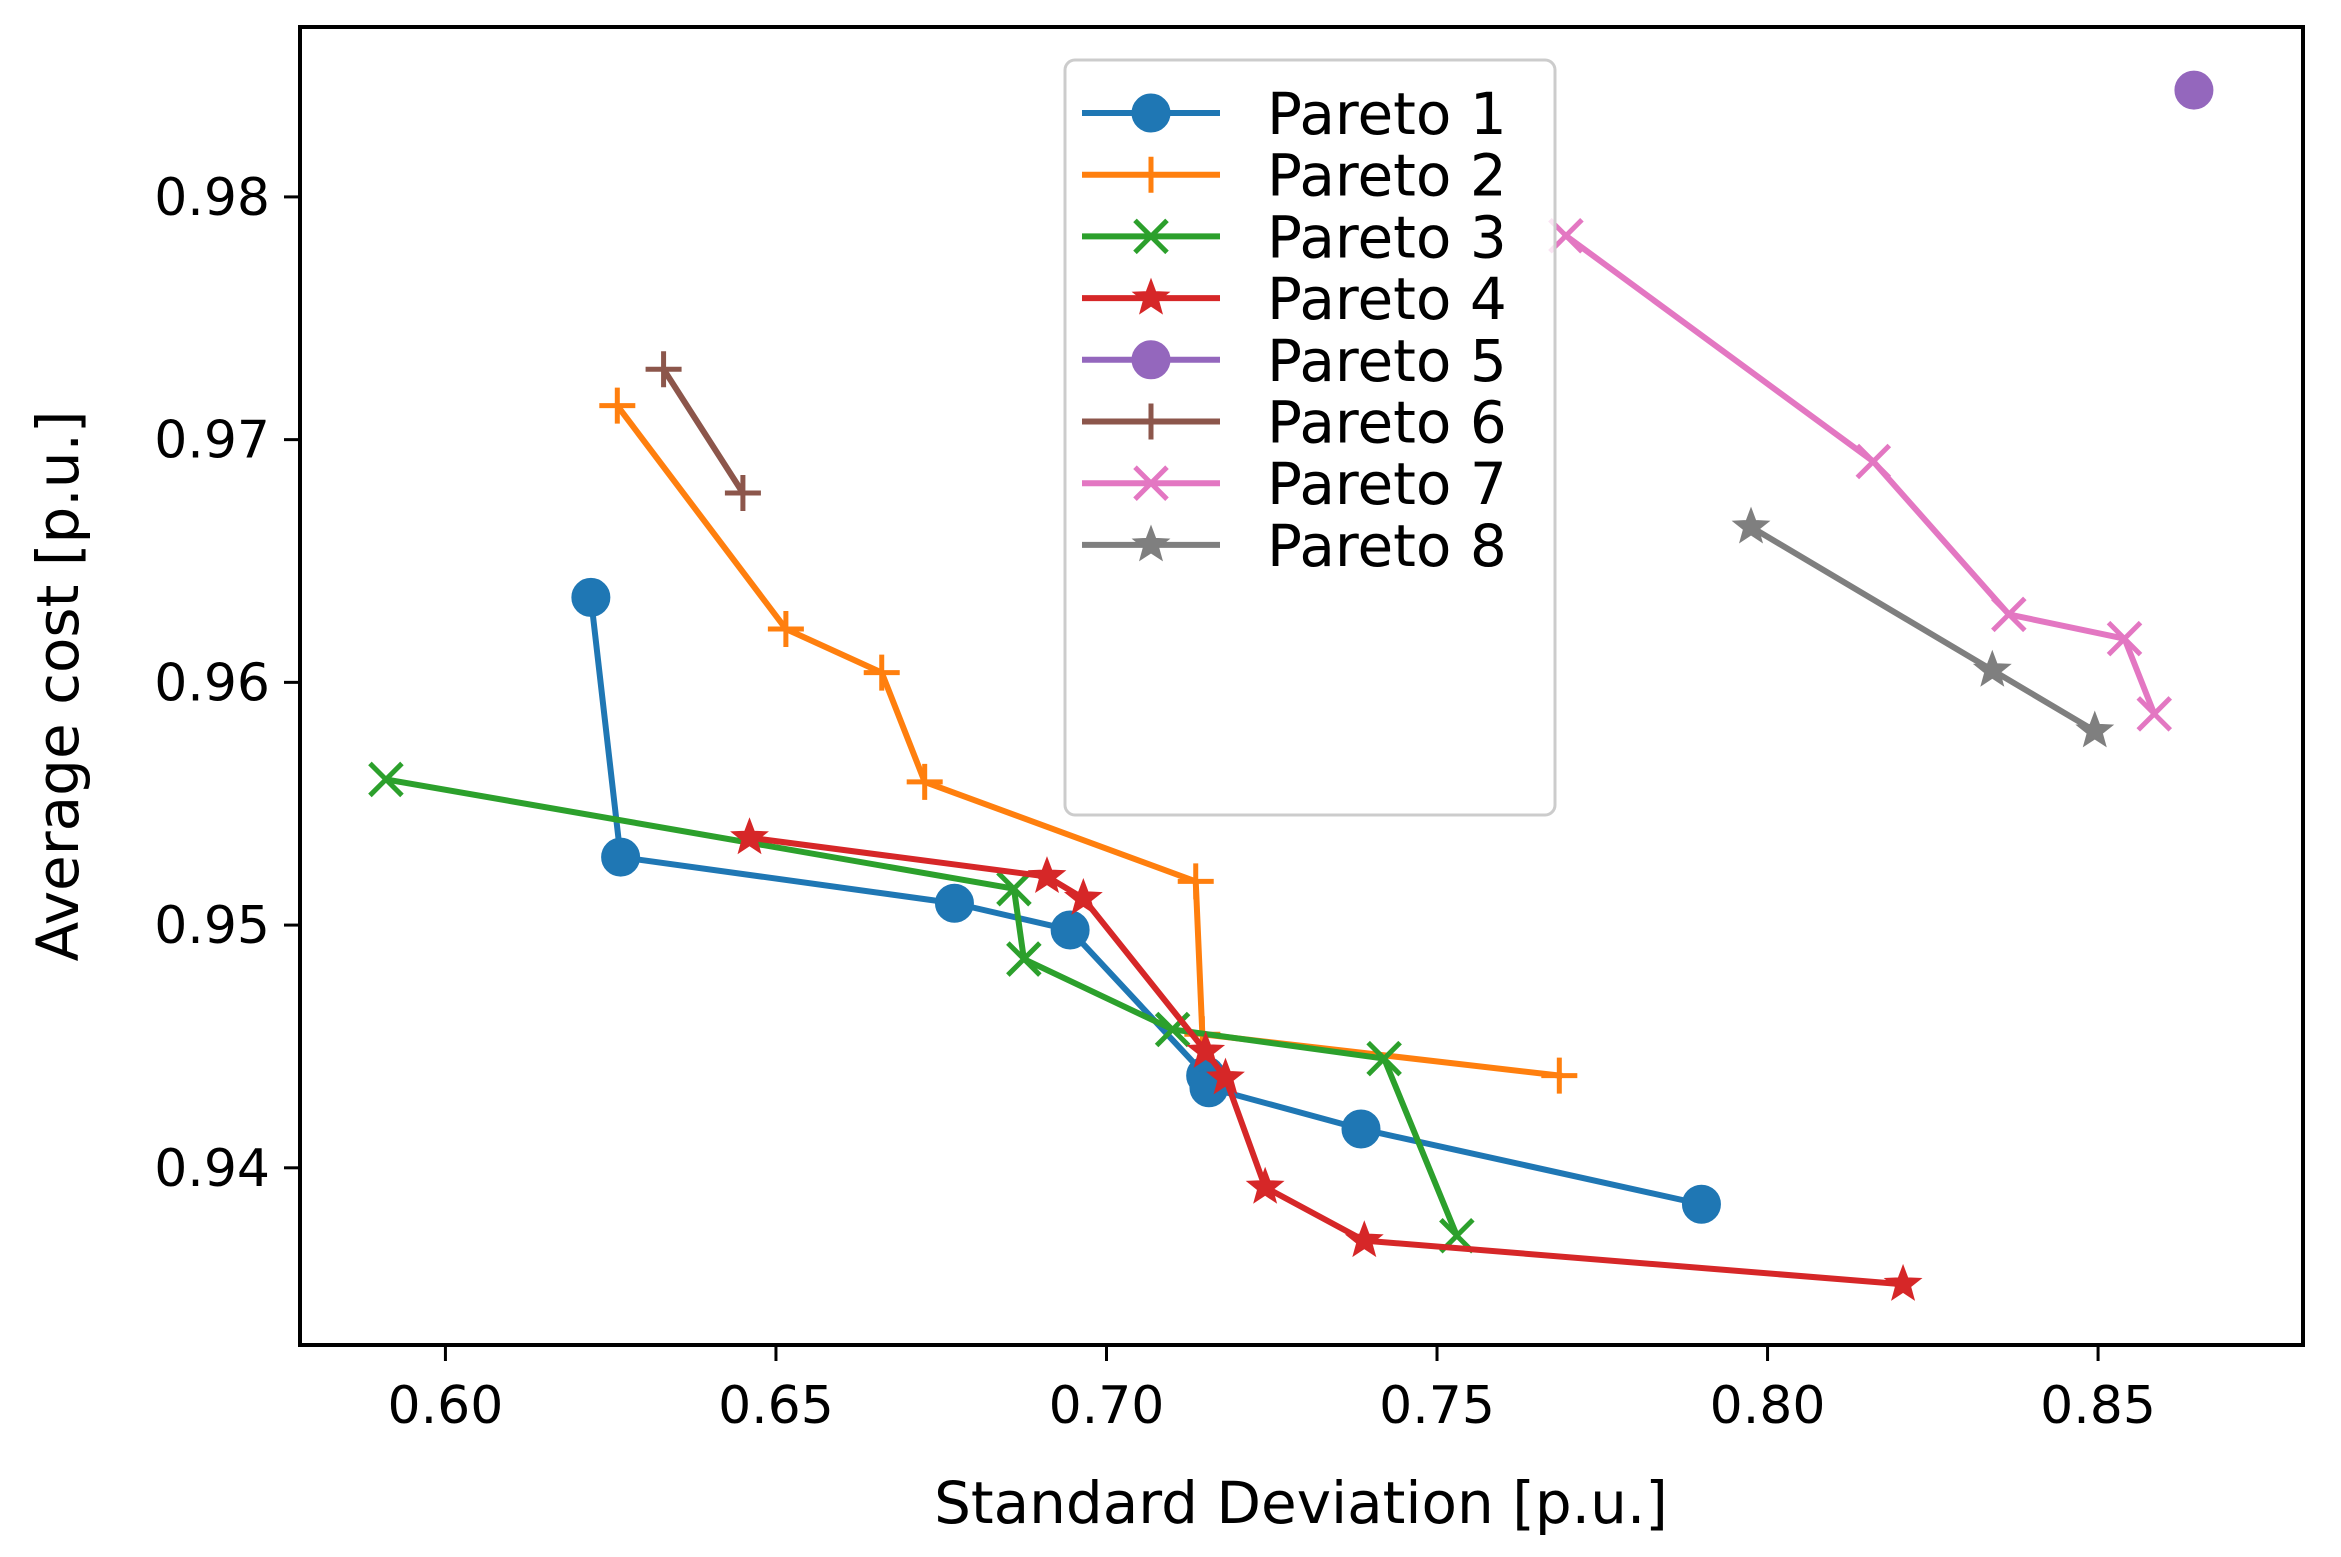  I want to click on legend-entry: Pareto 3, so click(1294, 237).